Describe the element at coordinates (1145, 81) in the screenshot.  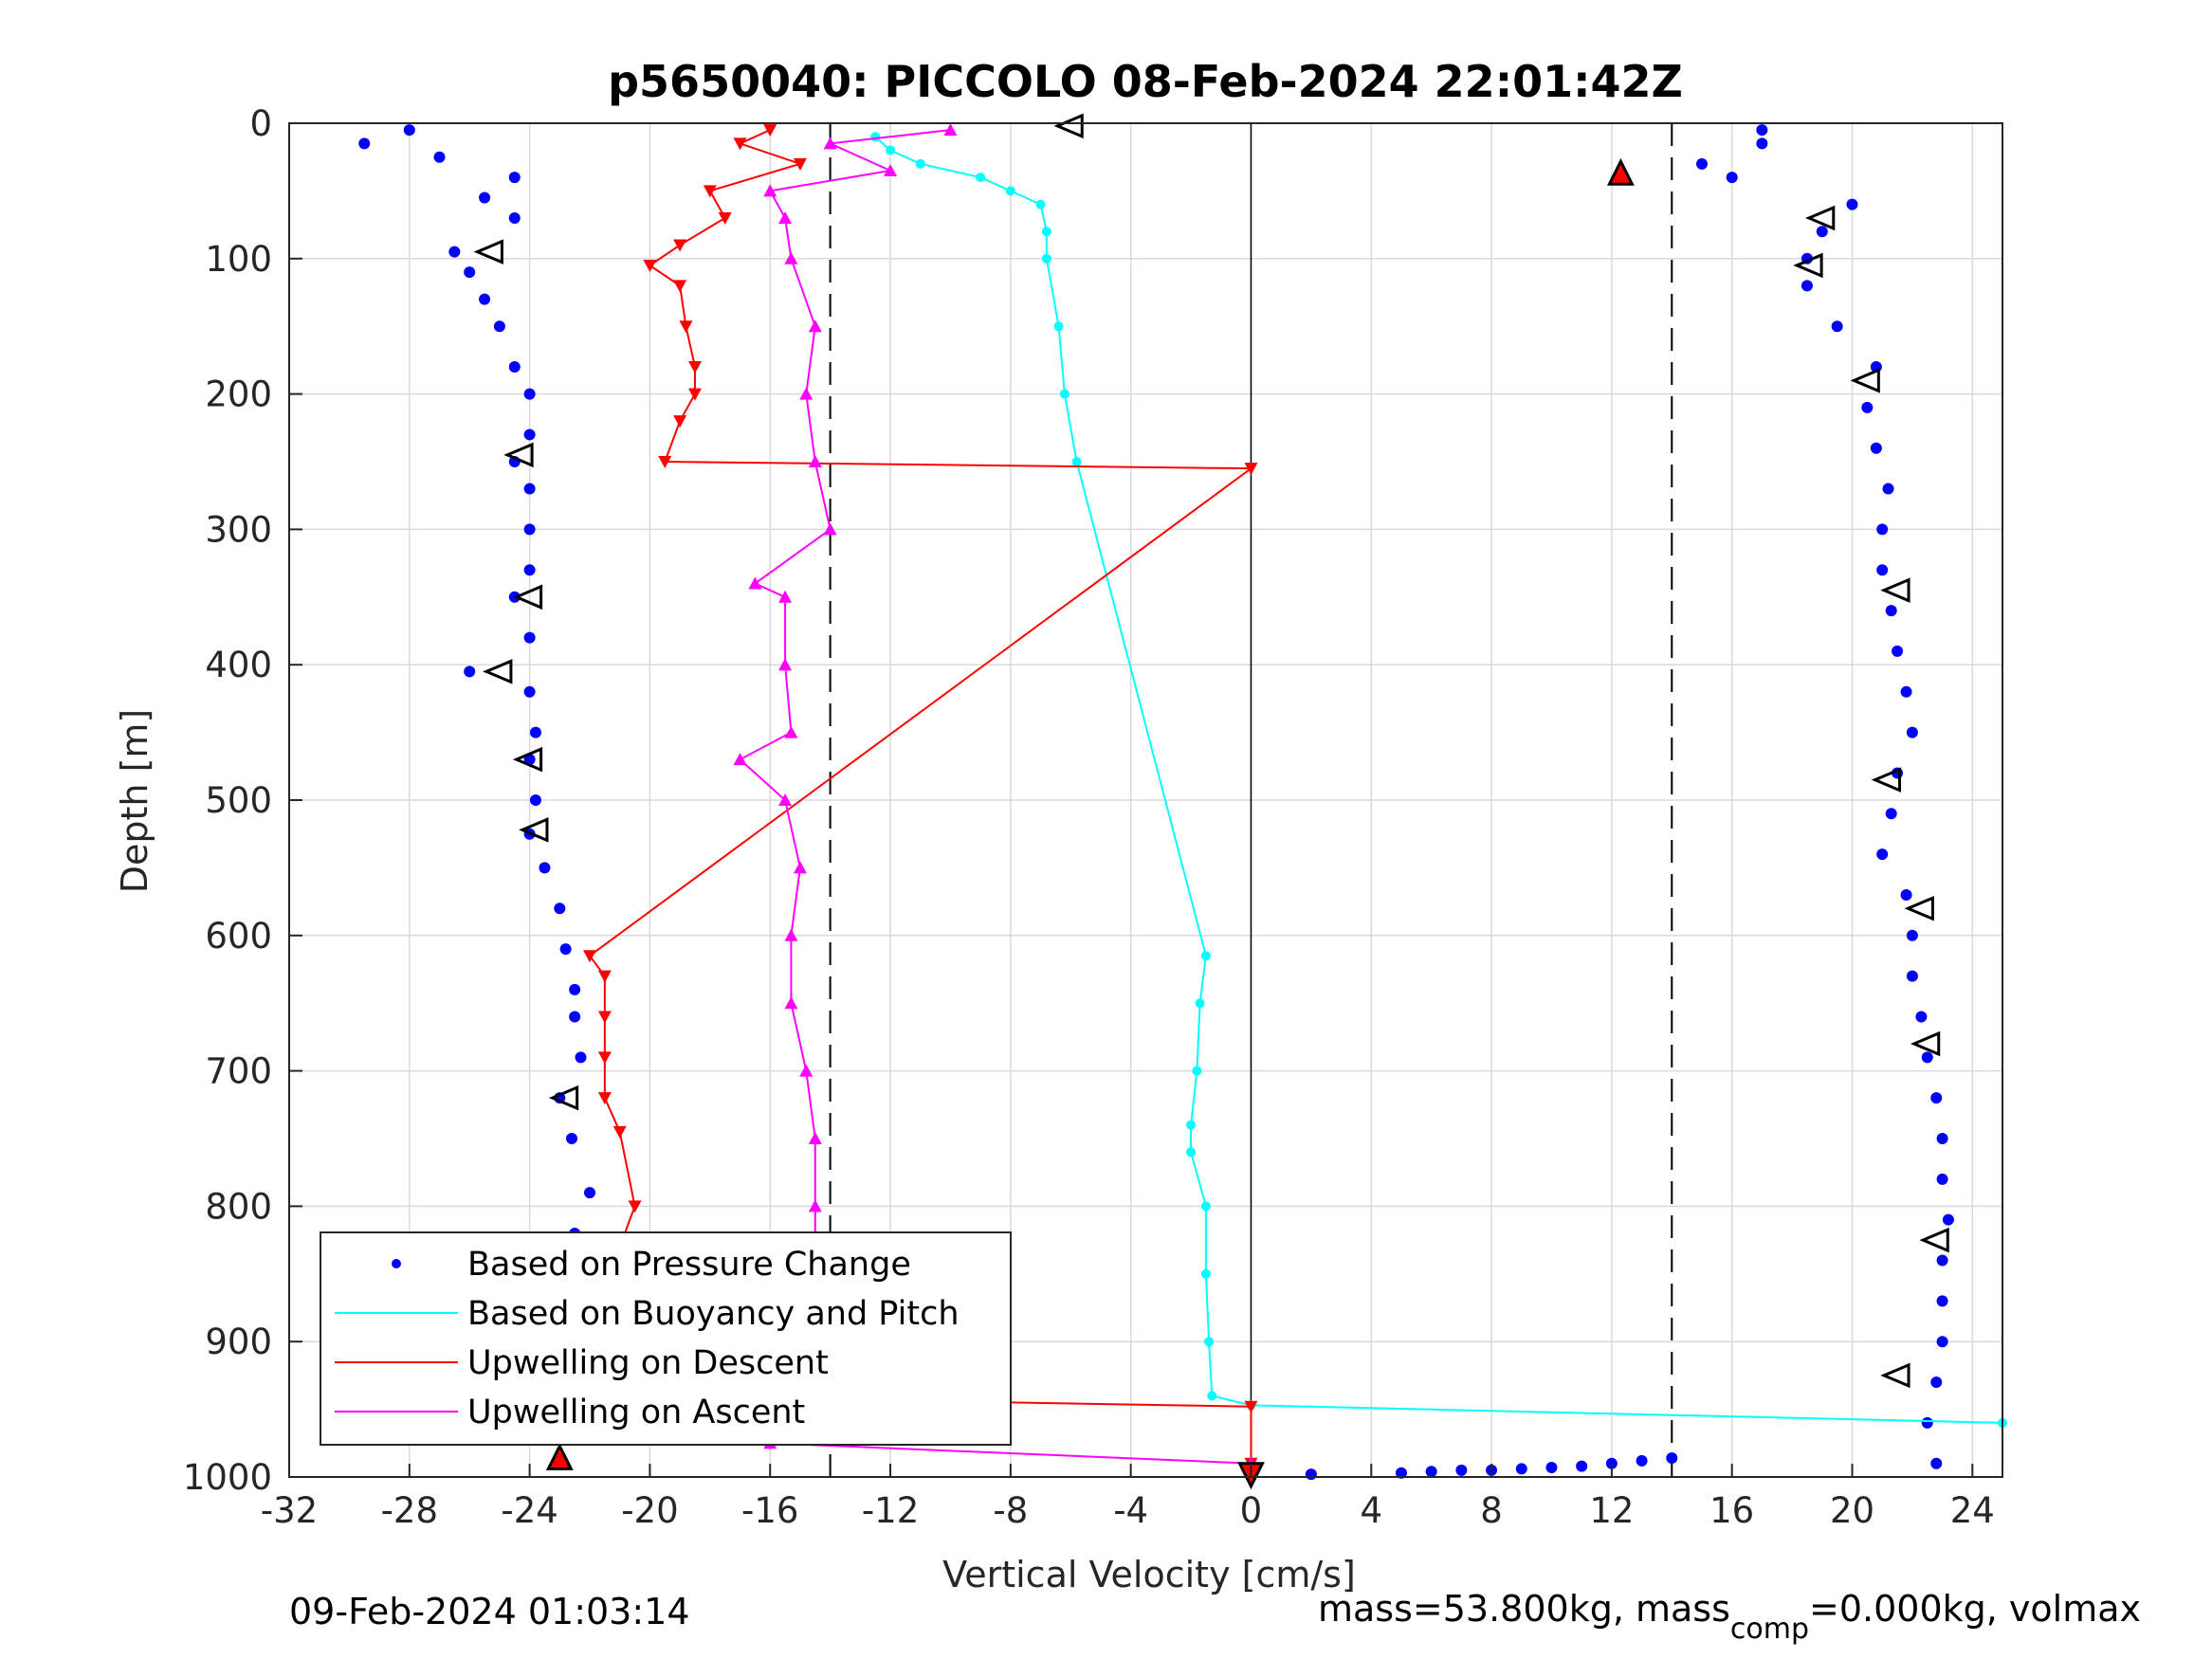
I see `chart-title: p5650040: PICCOLO 08-Feb-2024 22:01:42Z` at that location.